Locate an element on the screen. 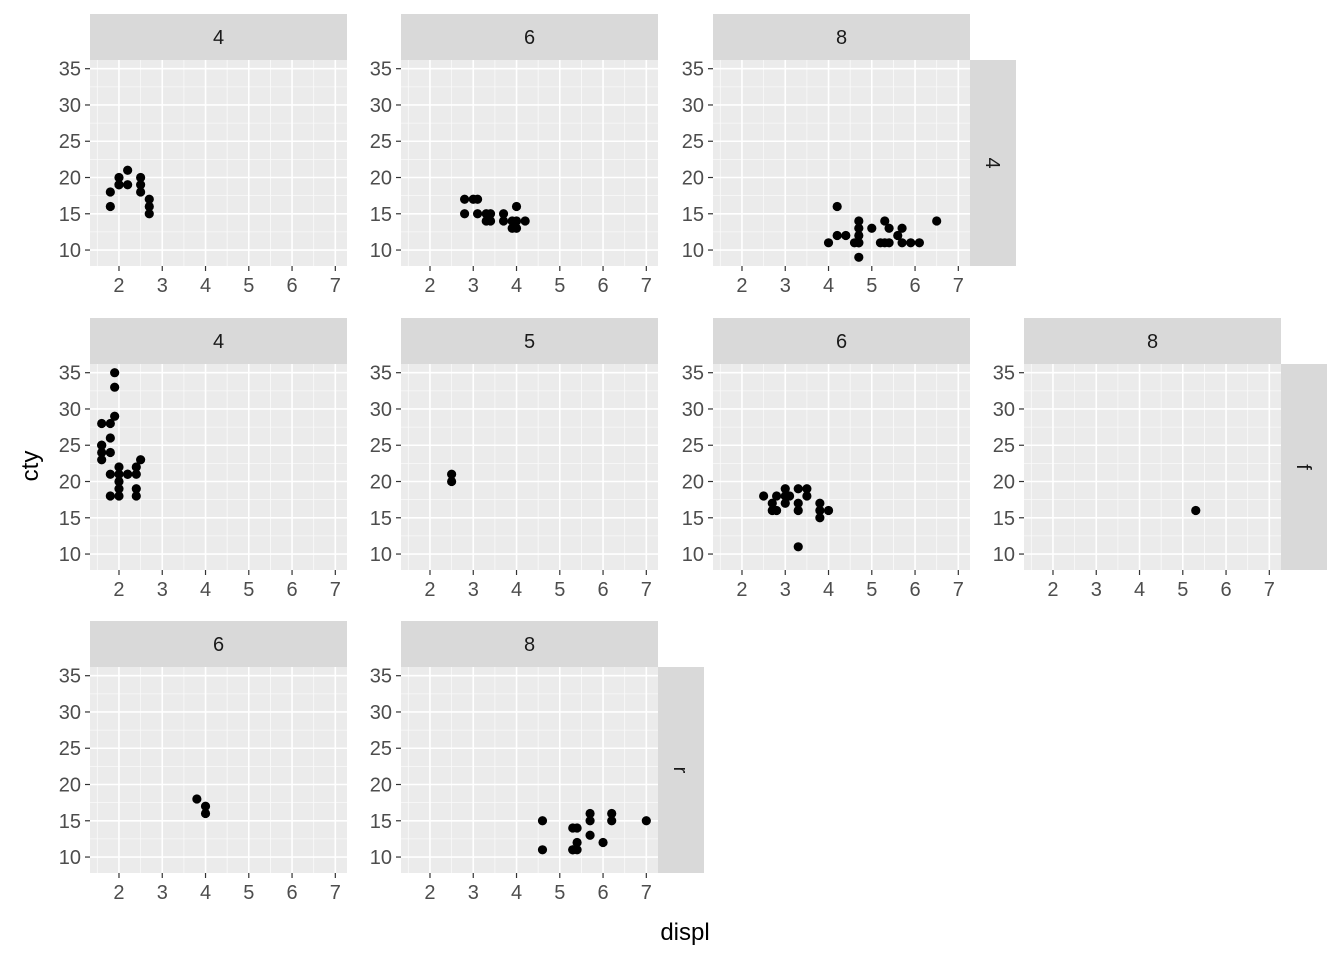 The height and width of the screenshot is (960, 1344). column-strip-label: 6 is located at coordinates (841, 342).